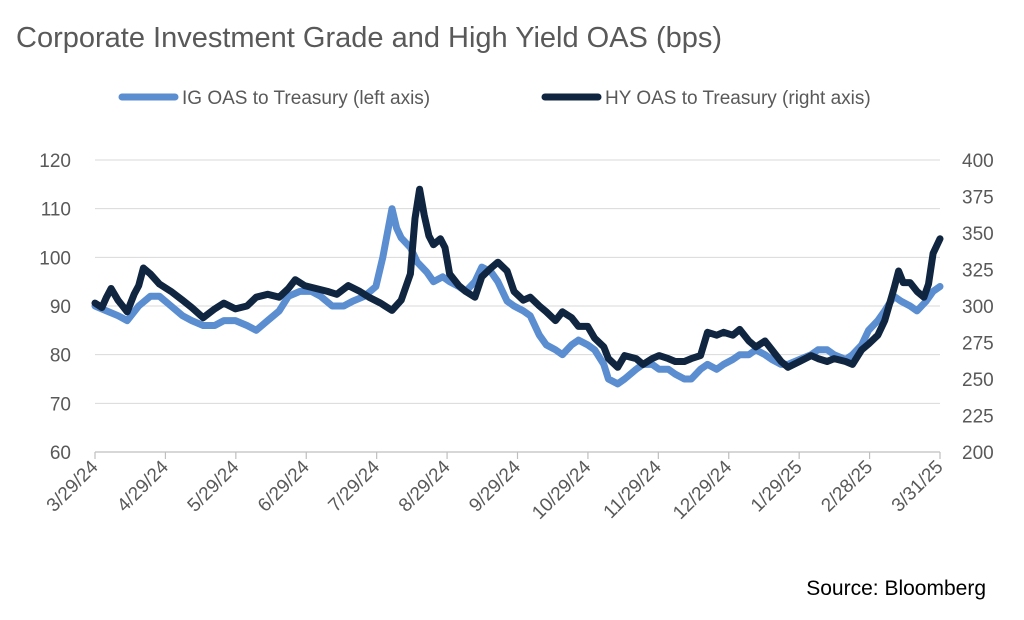  I want to click on x-tick-label: 6/29/24, so click(284, 486).